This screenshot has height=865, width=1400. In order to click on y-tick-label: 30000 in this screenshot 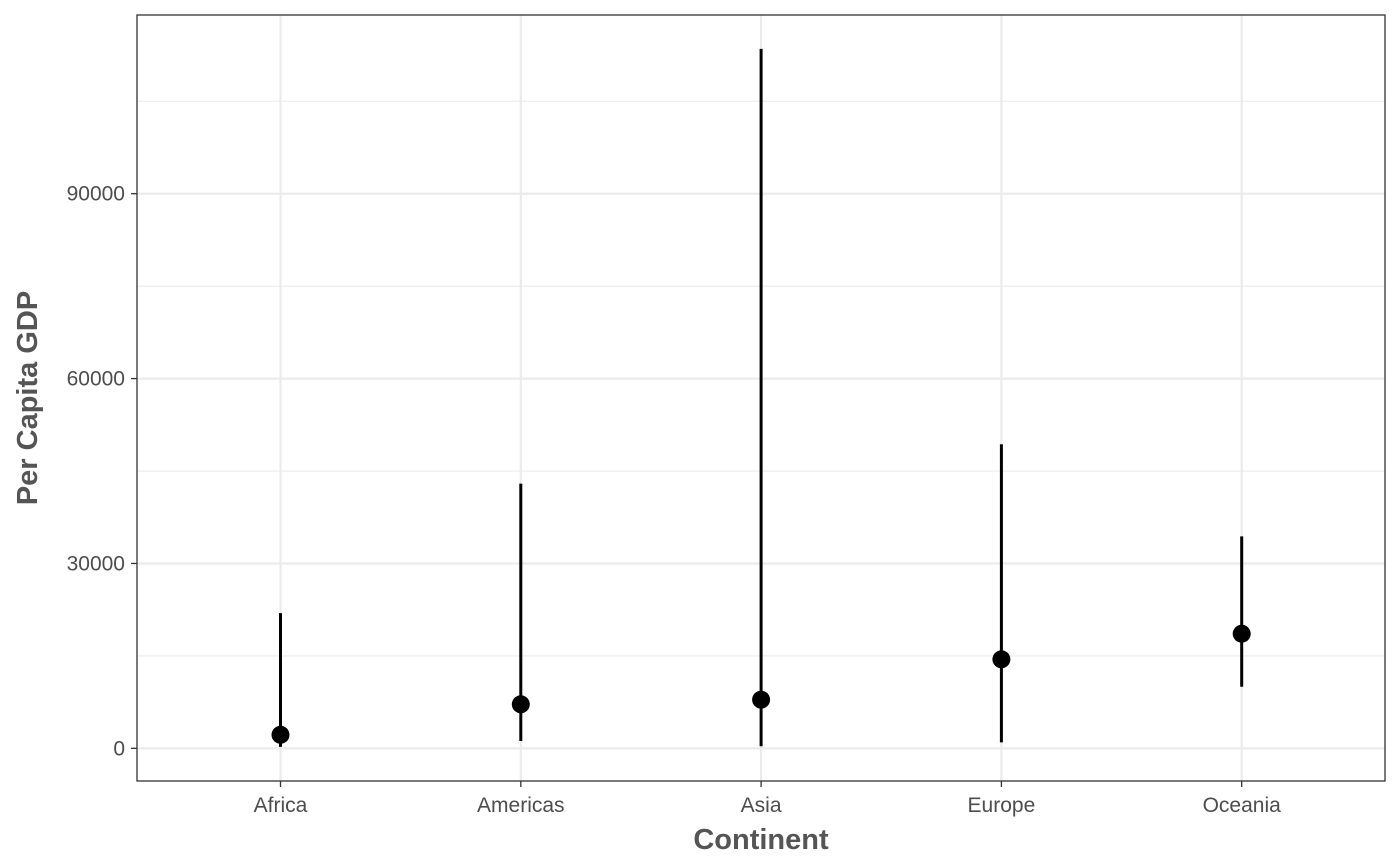, I will do `click(96, 563)`.